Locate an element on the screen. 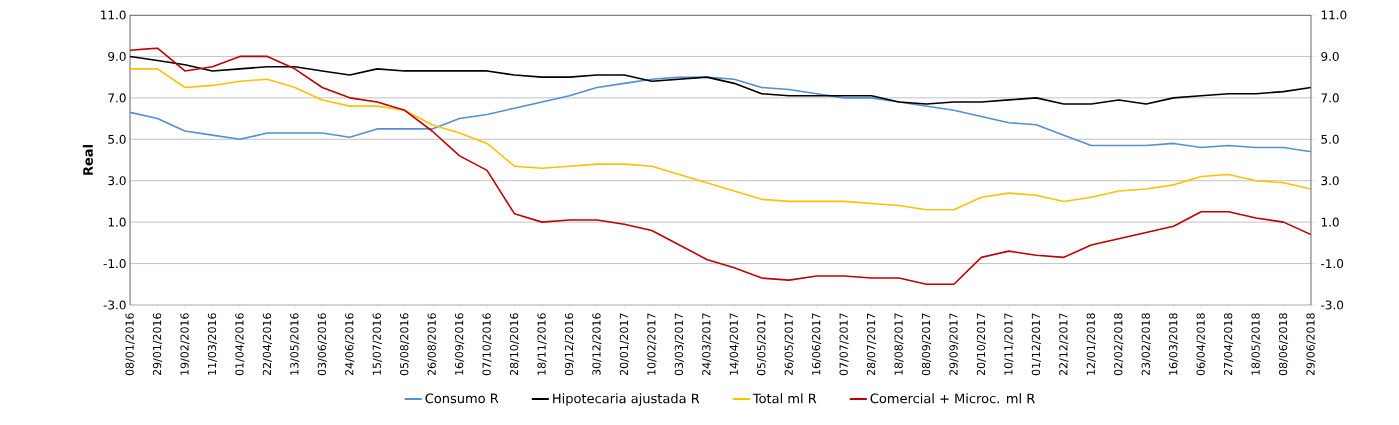  x-tick-label: 29/06/2018 is located at coordinates (1311, 344).